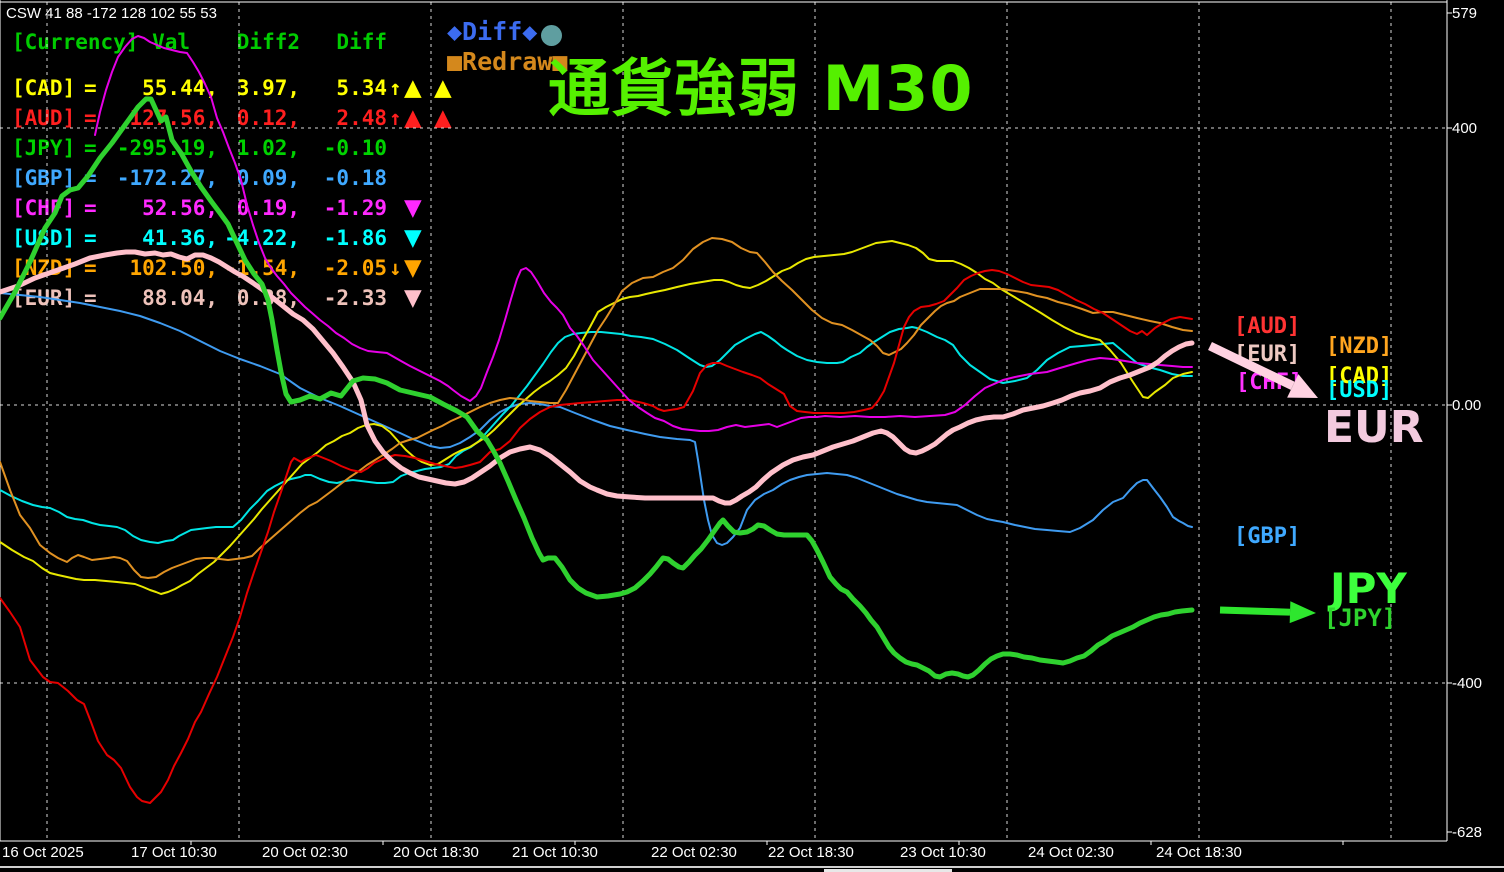  What do you see at coordinates (555, 852) in the screenshot?
I see `x-axis-date-label: 21 Oct 10:30` at bounding box center [555, 852].